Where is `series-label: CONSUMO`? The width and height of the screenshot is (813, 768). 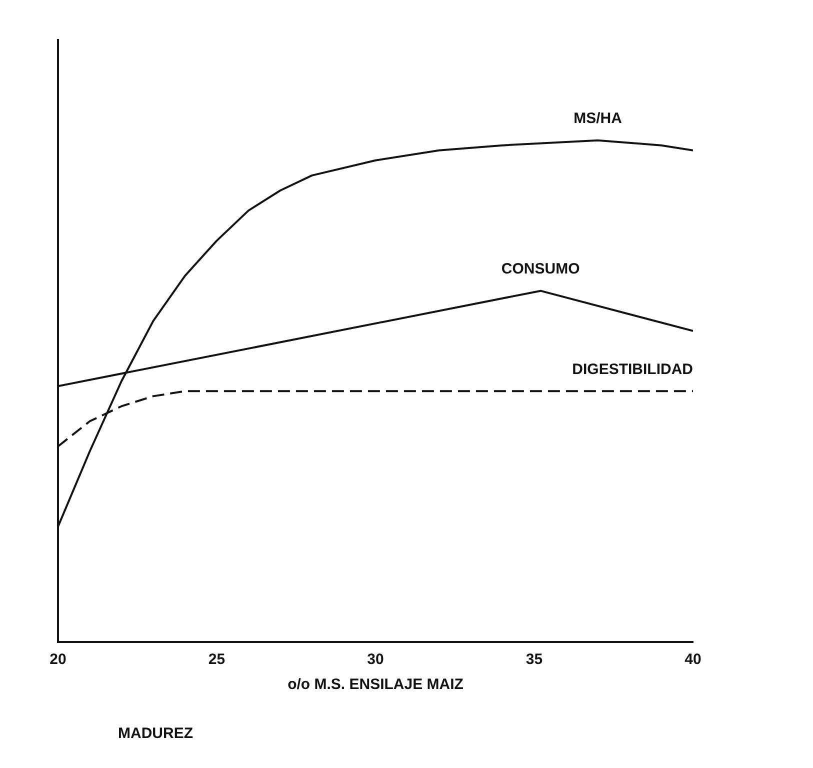 series-label: CONSUMO is located at coordinates (540, 269).